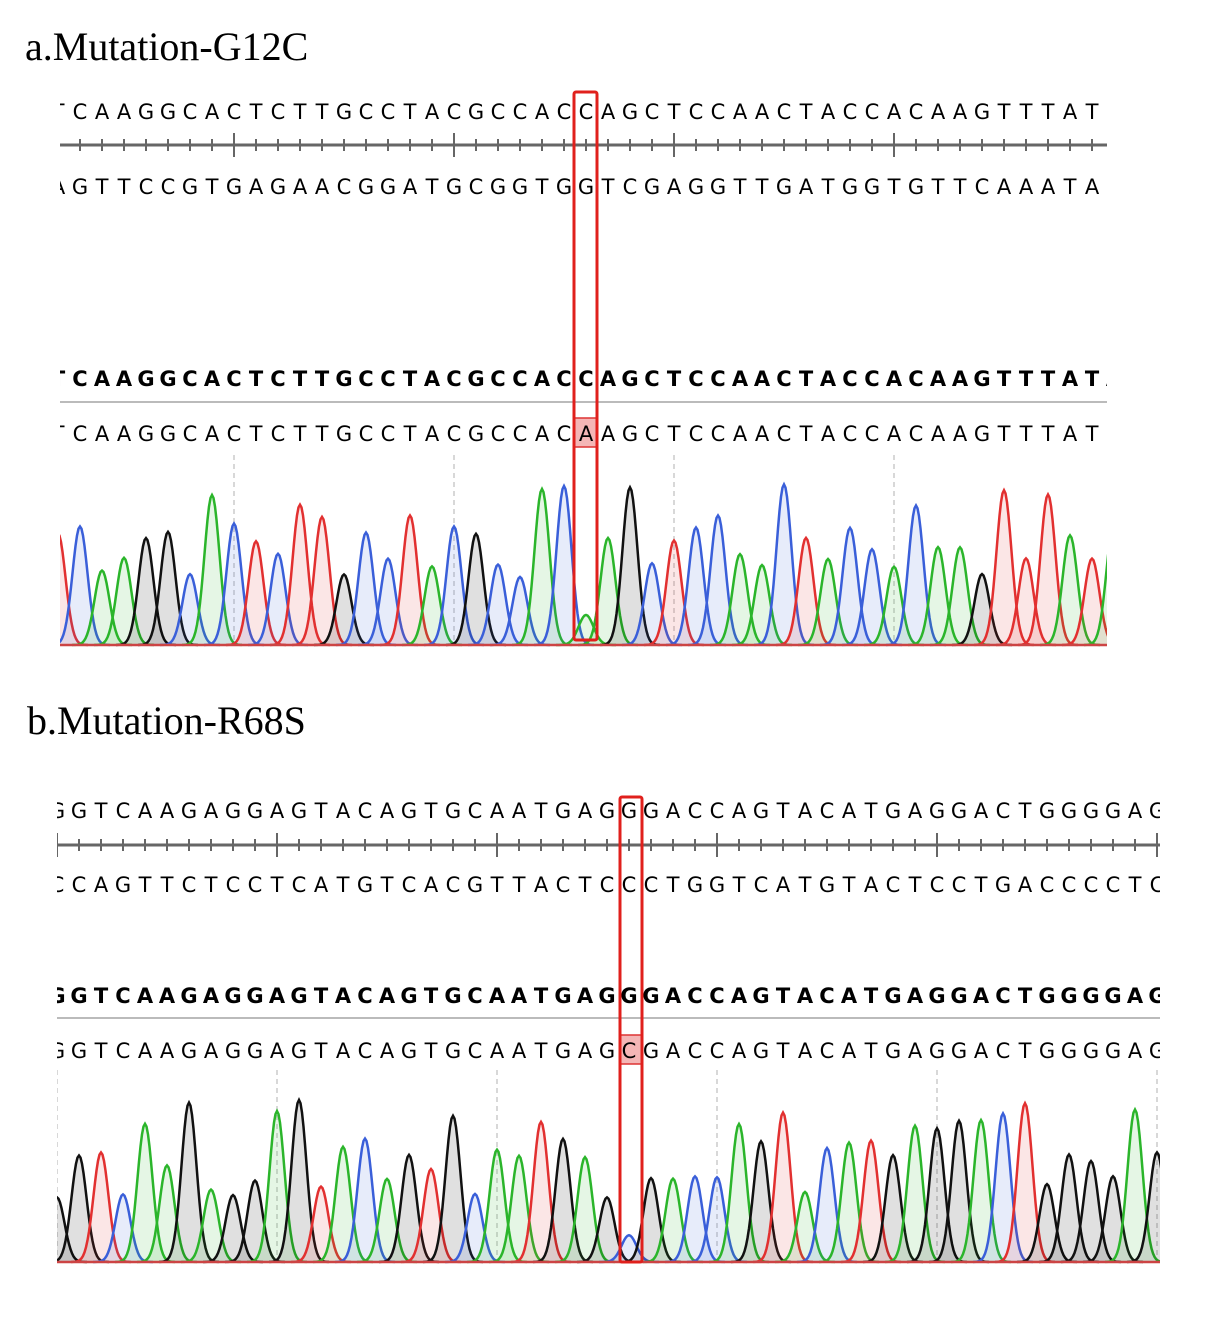 The width and height of the screenshot is (1207, 1322). I want to click on mutation-box, so click(585, 366).